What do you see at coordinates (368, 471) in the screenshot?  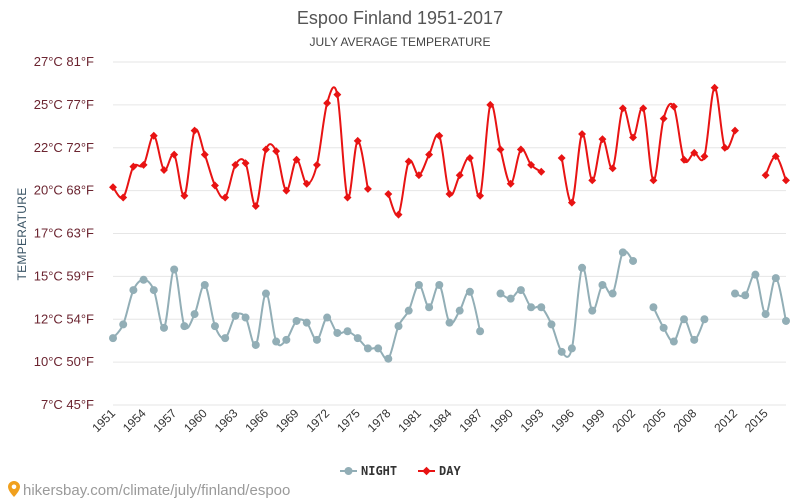 I see `legend-item-night: NIGHT` at bounding box center [368, 471].